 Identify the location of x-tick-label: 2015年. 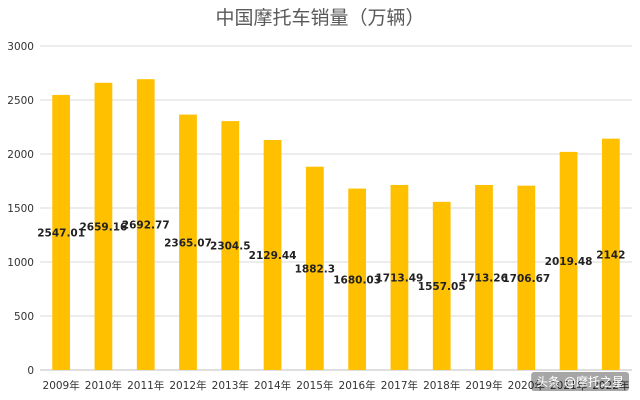
(314, 385).